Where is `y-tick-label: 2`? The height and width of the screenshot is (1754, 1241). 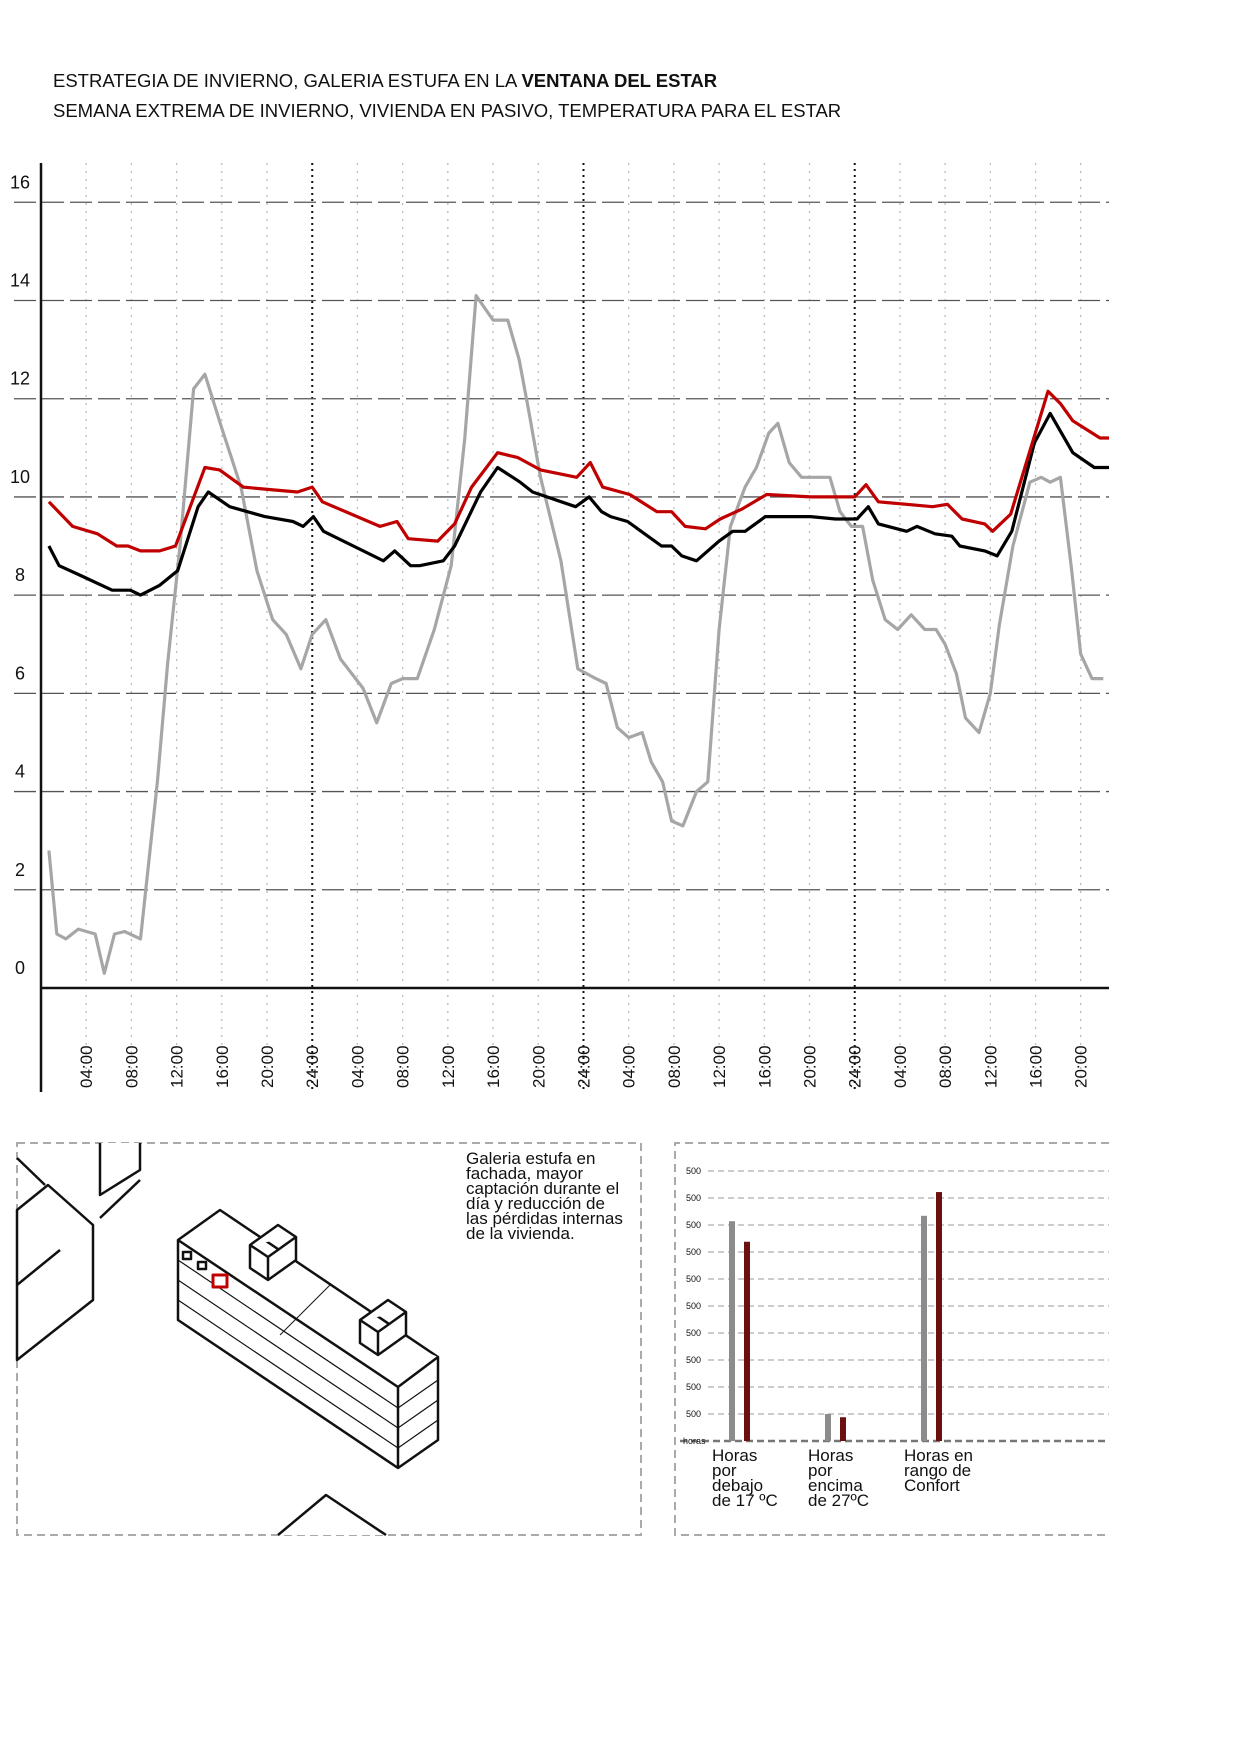
y-tick-label: 2 is located at coordinates (20, 870).